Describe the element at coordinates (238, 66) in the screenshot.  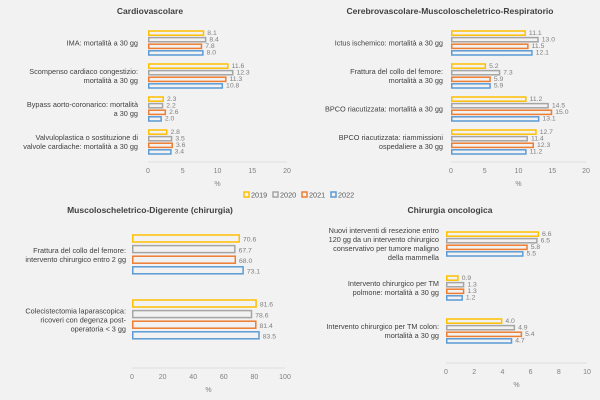
I see `data-label: 11.6` at that location.